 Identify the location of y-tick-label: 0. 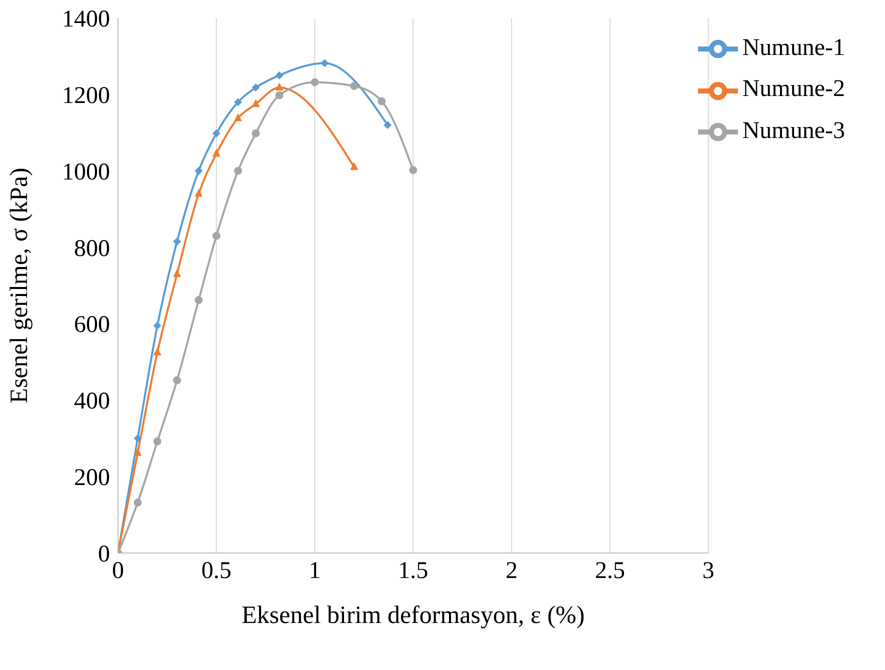
(104, 555).